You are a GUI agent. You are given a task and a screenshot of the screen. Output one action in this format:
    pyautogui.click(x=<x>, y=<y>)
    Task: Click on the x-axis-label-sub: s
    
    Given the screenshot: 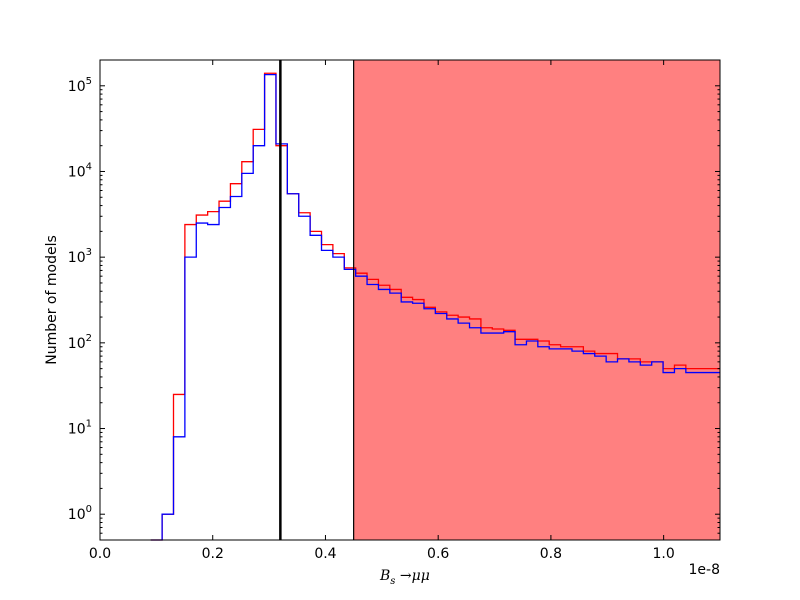 What is the action you would take?
    pyautogui.click(x=392, y=581)
    